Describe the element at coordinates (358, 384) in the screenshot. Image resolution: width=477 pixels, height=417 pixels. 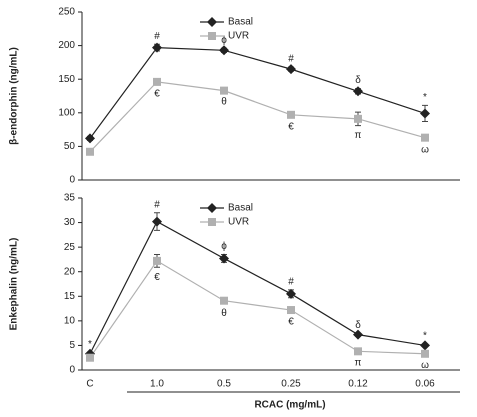
I see `x-tick-label: 0.12` at that location.